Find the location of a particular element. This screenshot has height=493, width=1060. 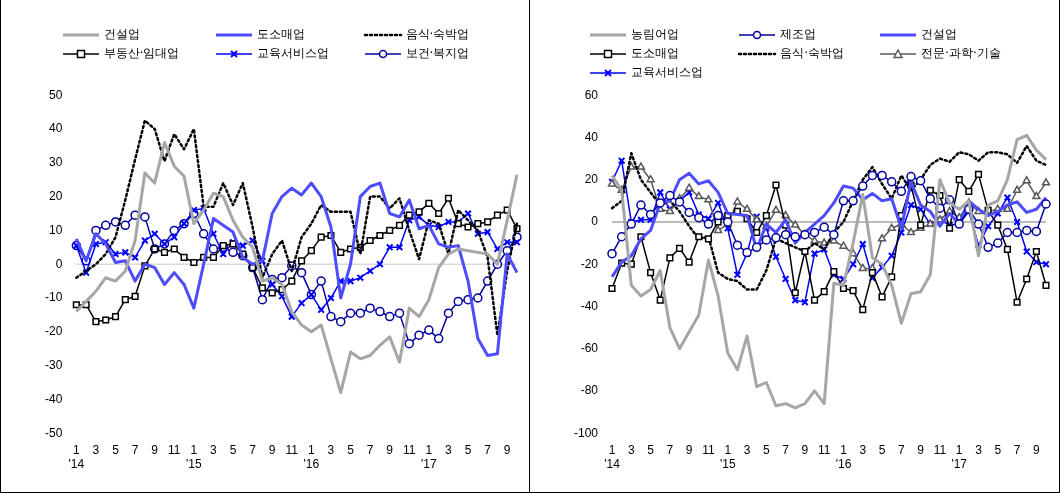

legend-label: 보건·복지업 is located at coordinates (437, 53).